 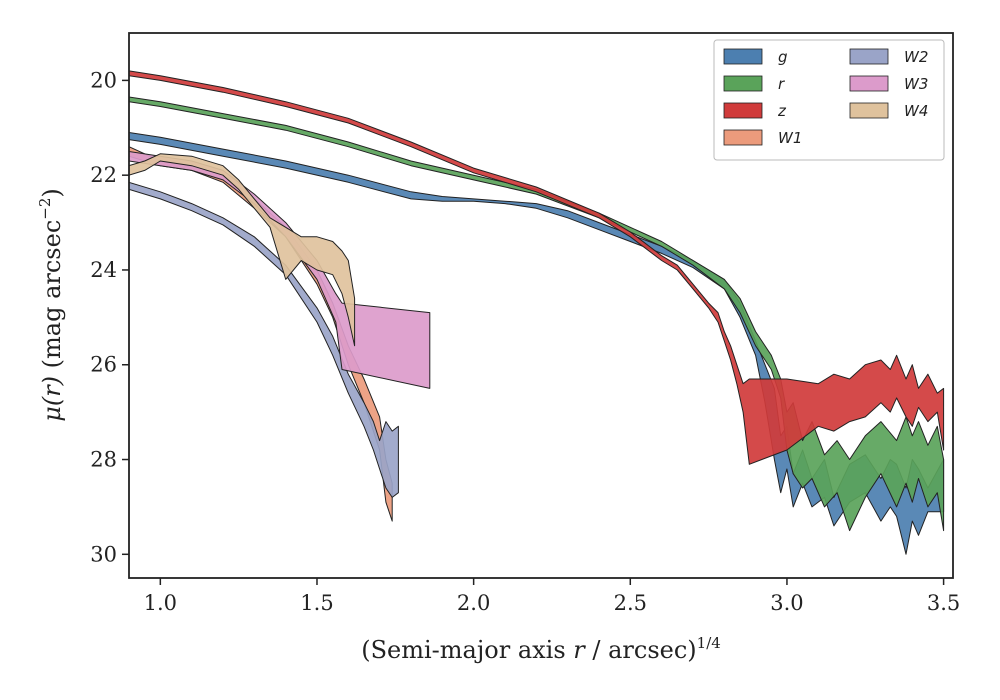 What do you see at coordinates (103, 365) in the screenshot?
I see `y-tick-label: 26` at bounding box center [103, 365].